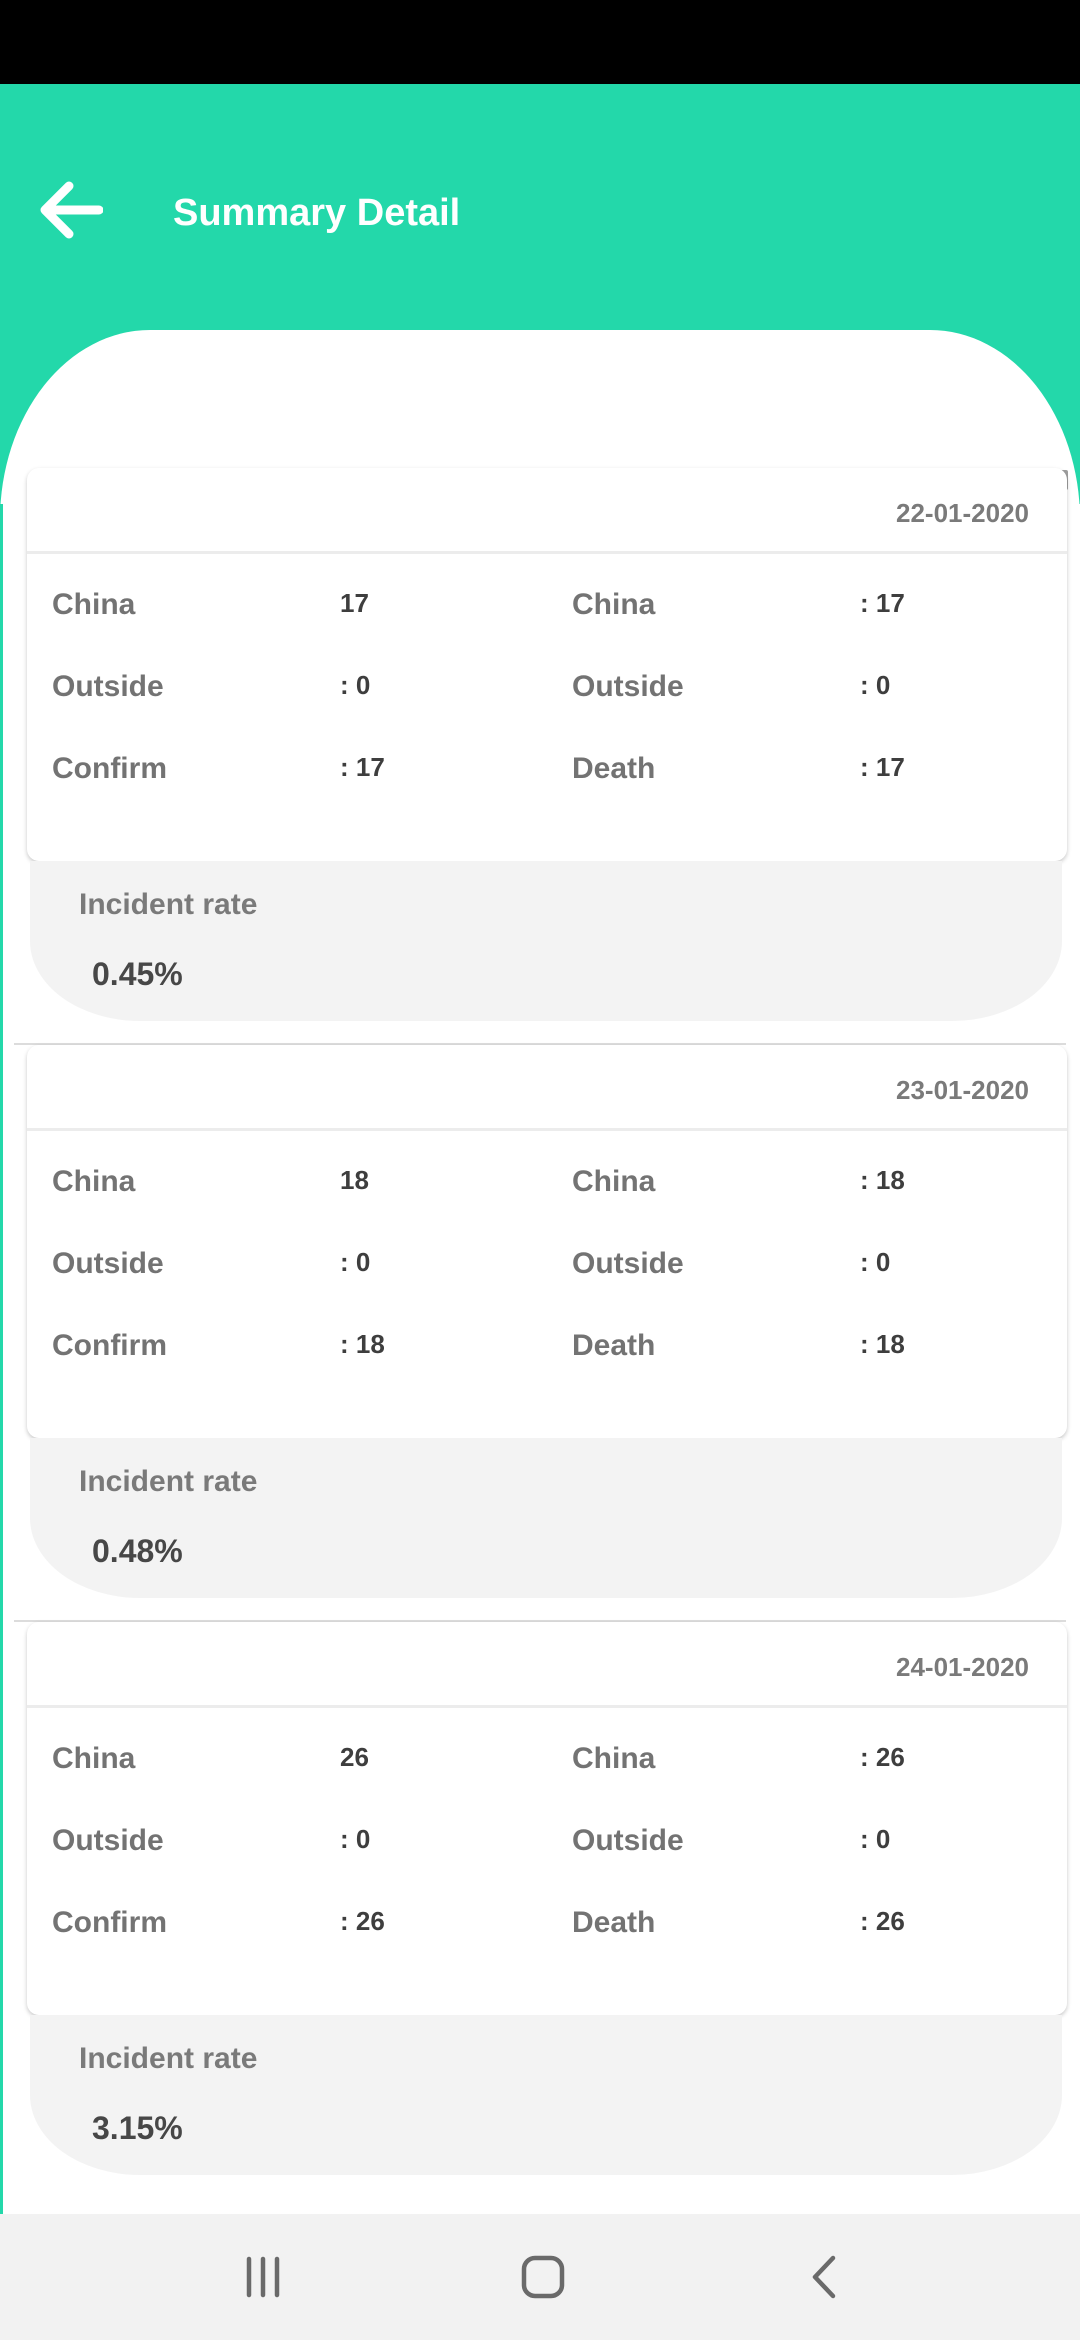  What do you see at coordinates (882, 1921) in the screenshot?
I see `death-value: : 26` at bounding box center [882, 1921].